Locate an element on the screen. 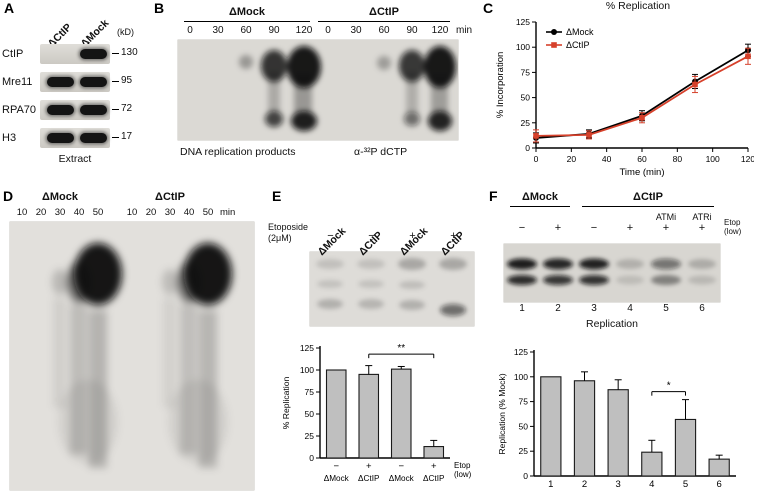 Image resolution: width=763 pixels, height=497 pixels. svg-text: (low) is located at coordinates (463, 474).